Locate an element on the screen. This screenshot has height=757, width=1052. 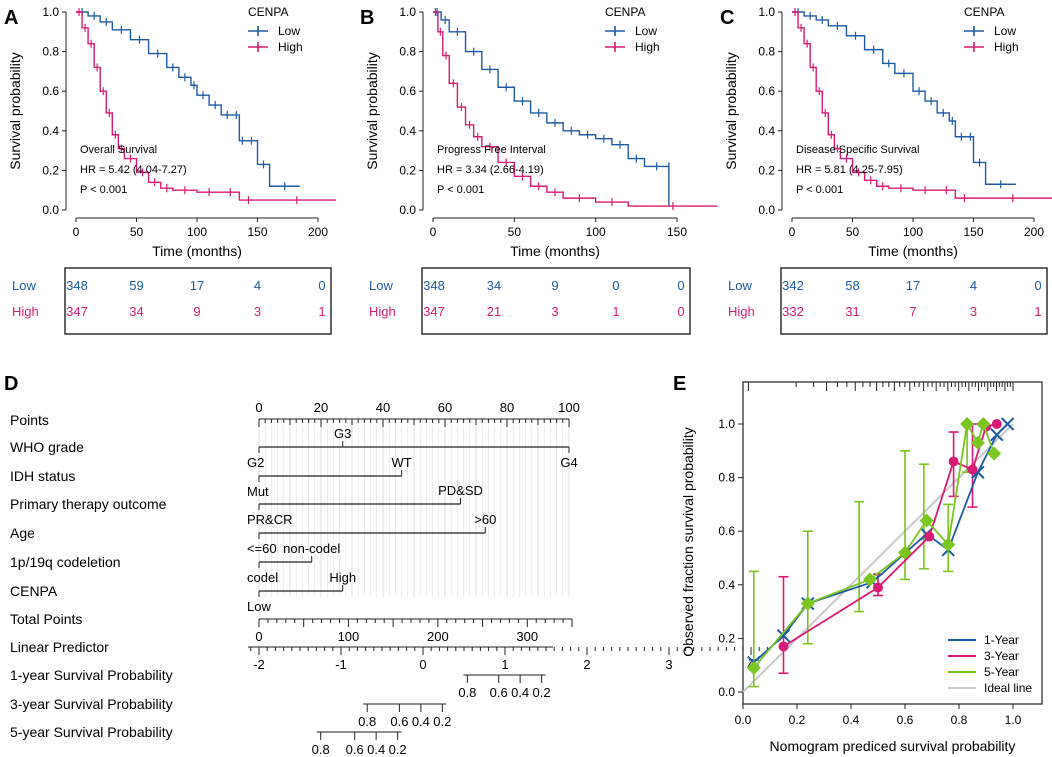
risk-cell: 347 is located at coordinates (77, 311).